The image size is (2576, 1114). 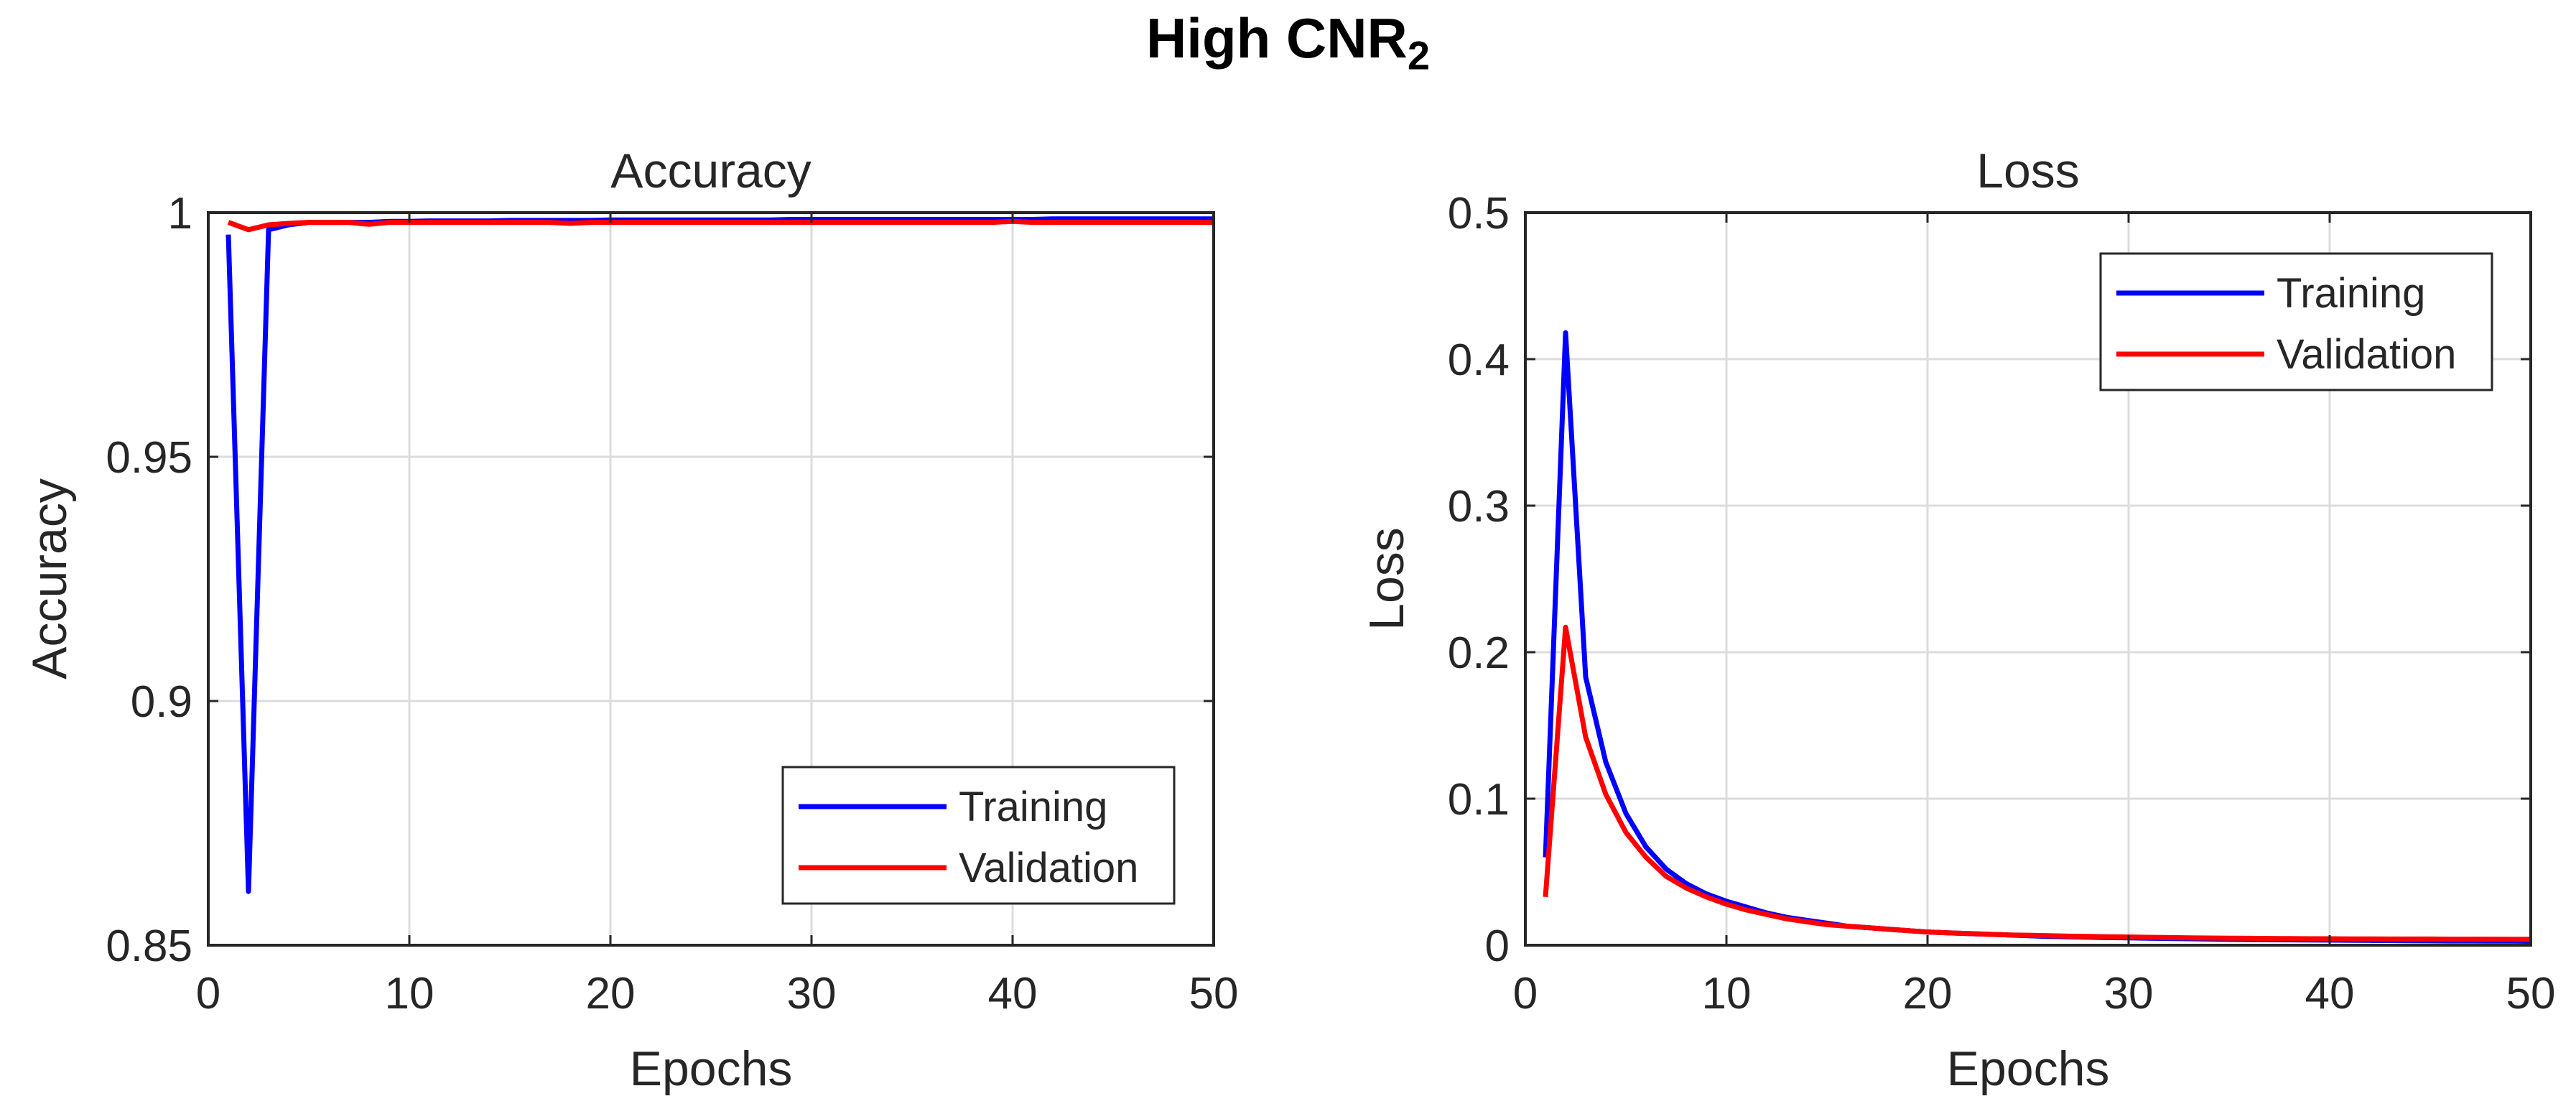 I want to click on loss-legend-label-validation: Validation, so click(x=2366, y=354).